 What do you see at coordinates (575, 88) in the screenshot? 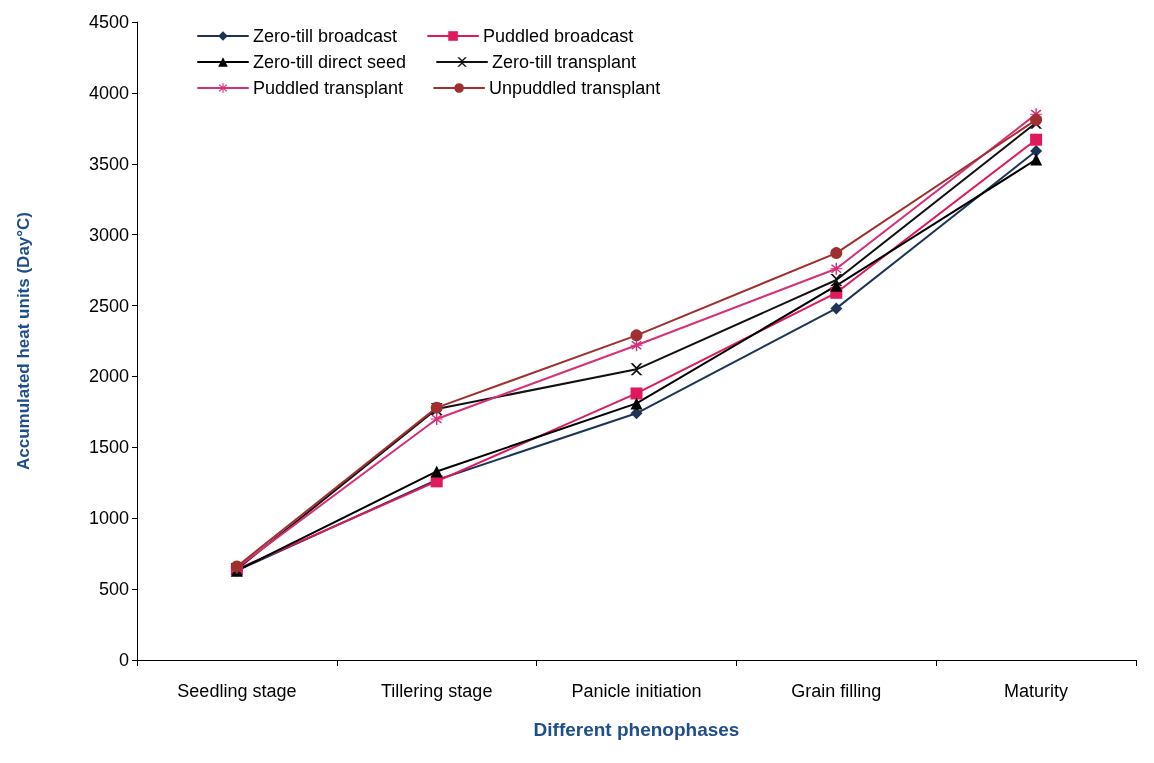
I see `legend-label: Unpuddled transplant` at bounding box center [575, 88].